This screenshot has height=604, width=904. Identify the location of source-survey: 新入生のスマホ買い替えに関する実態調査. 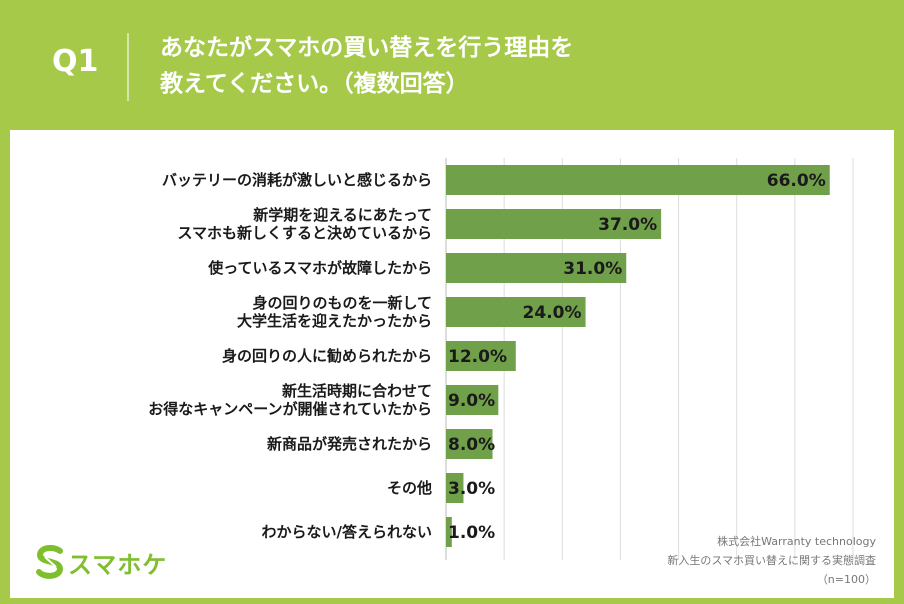
(771, 560).